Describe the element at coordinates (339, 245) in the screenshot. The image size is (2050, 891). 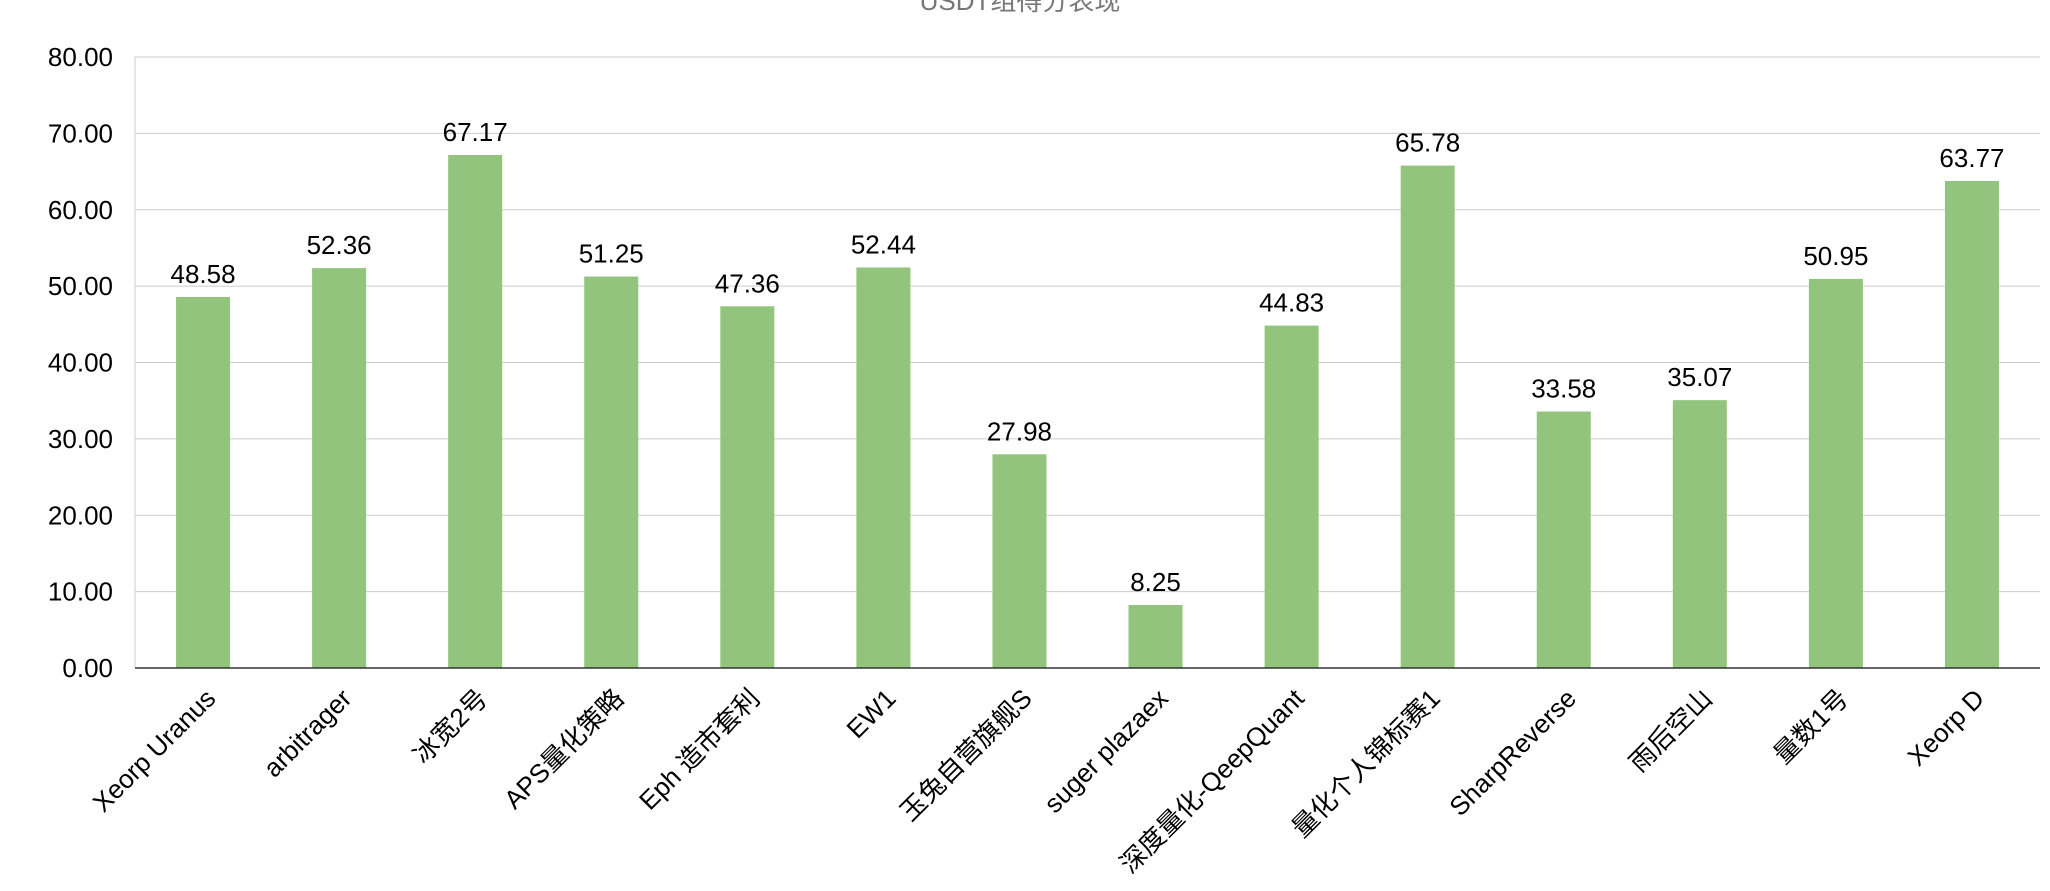
I see `data-label: 52.36` at that location.